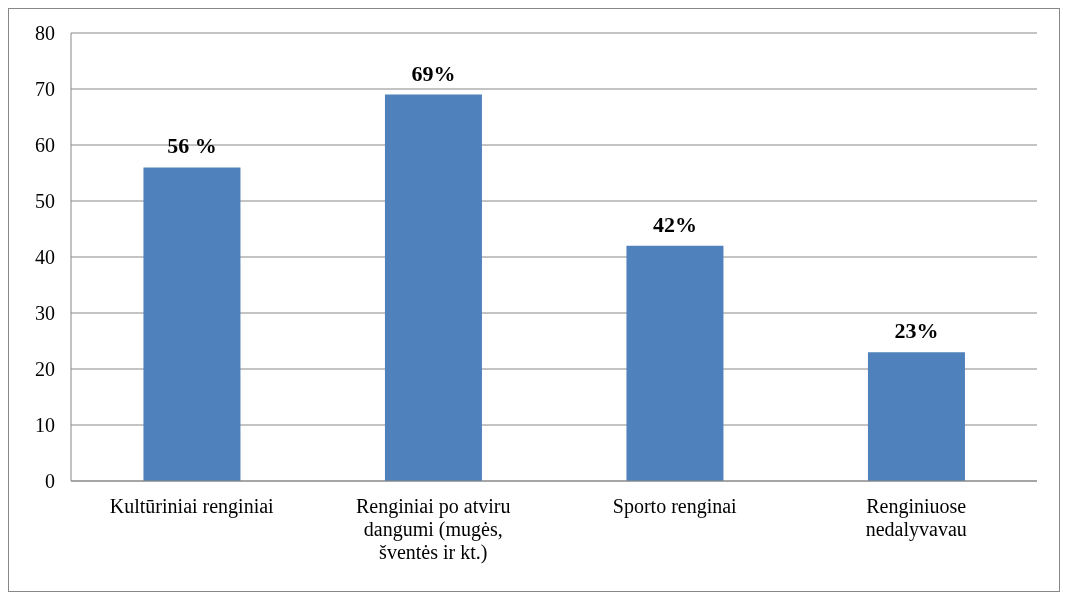  What do you see at coordinates (45, 201) in the screenshot?
I see `y-tick-label: 50` at bounding box center [45, 201].